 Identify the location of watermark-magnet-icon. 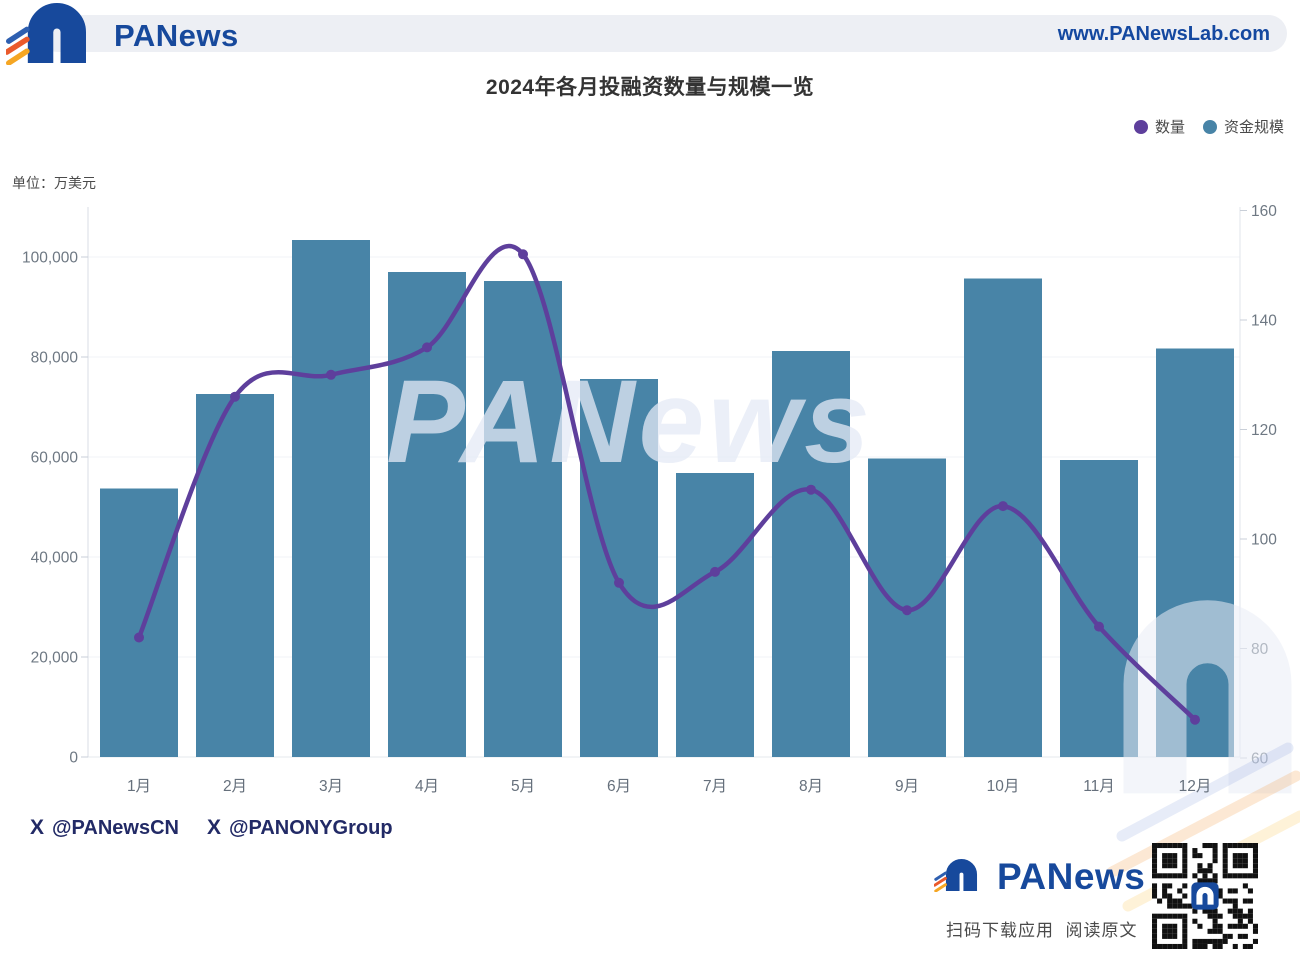
(1207, 697).